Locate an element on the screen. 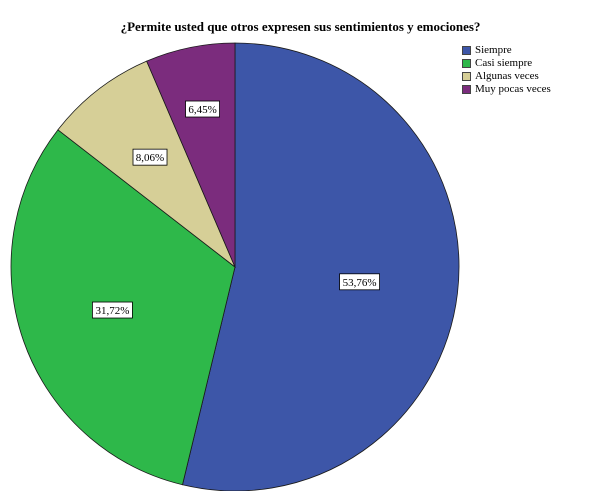 This screenshot has height=491, width=601. data-label-1: 31,72% is located at coordinates (112, 310).